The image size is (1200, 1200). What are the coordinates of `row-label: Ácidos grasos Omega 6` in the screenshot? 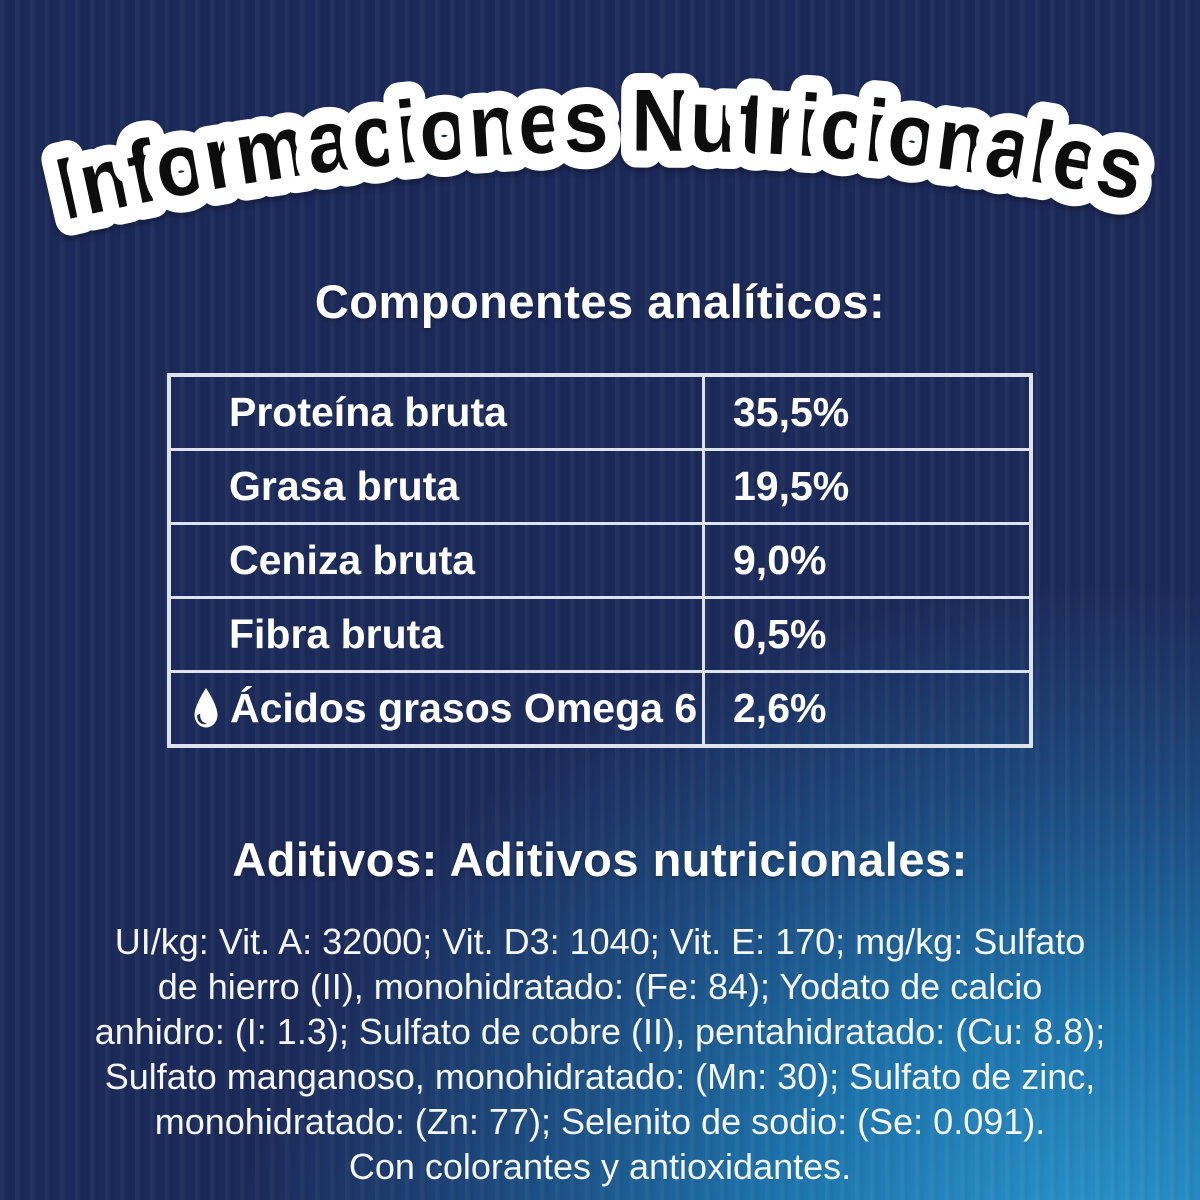 It's located at (436, 708).